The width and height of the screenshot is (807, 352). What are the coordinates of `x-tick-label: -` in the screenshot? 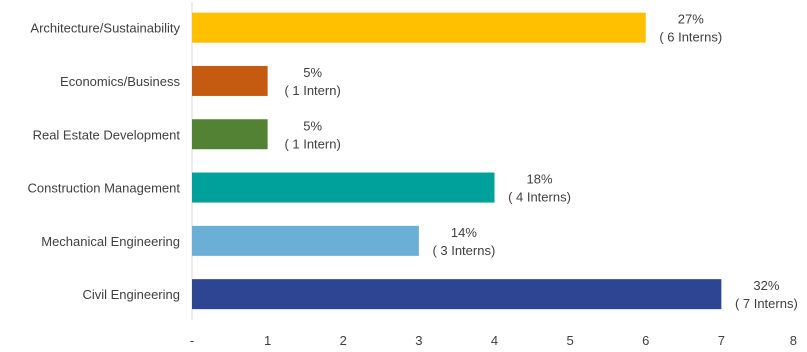 It's located at (192, 340).